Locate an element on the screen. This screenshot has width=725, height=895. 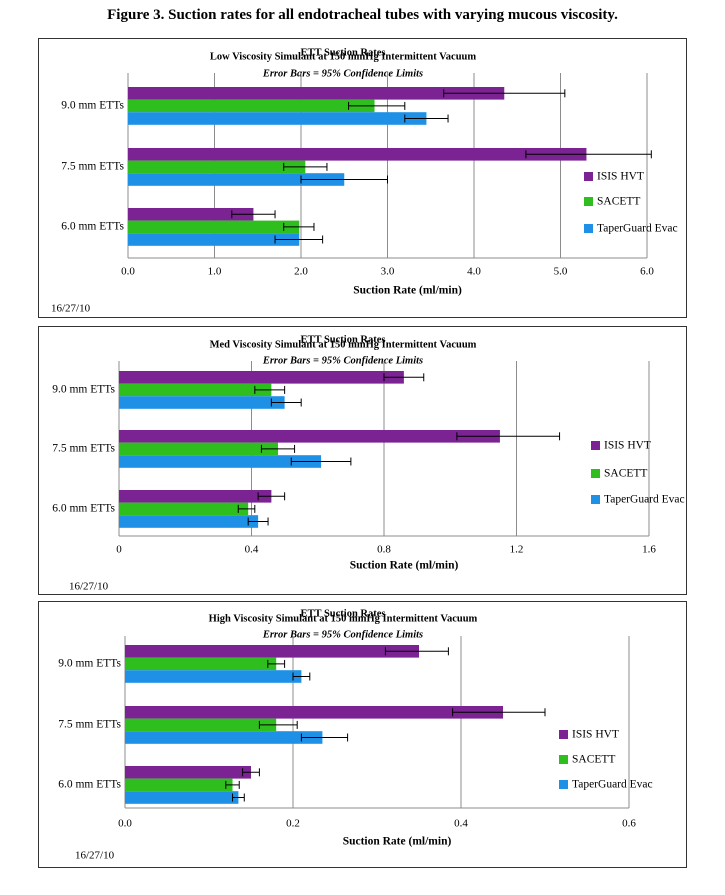
x-tick-label: 0 is located at coordinates (119, 550).